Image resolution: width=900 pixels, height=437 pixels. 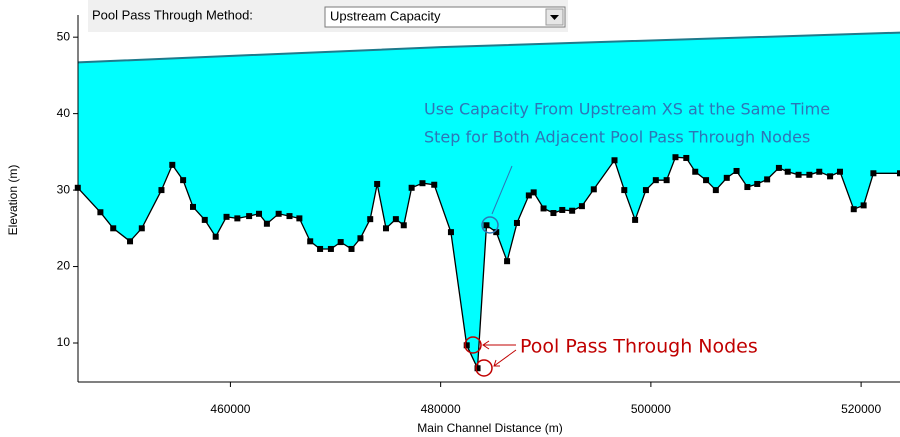 I want to click on y-tick-label: 20, so click(x=64, y=266).